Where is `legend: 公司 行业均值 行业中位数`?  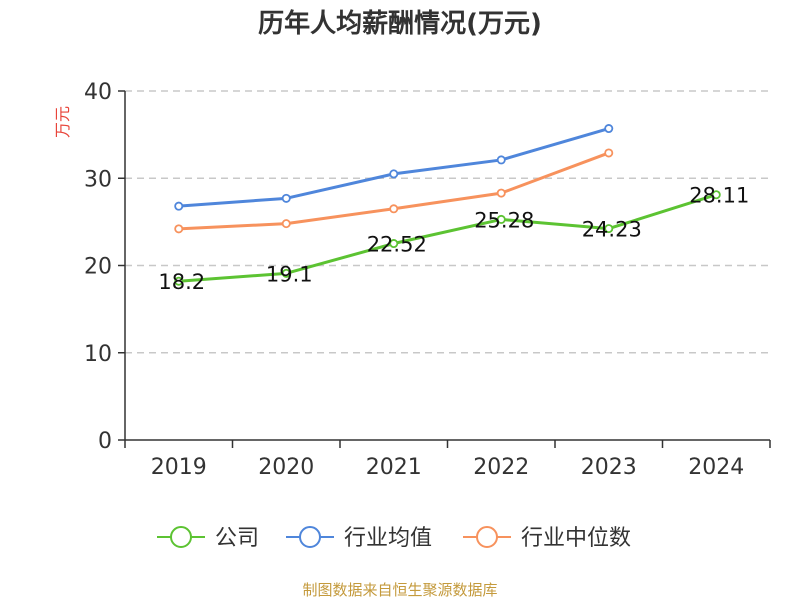 legend: 公司 行业均值 行业中位数 is located at coordinates (394, 538).